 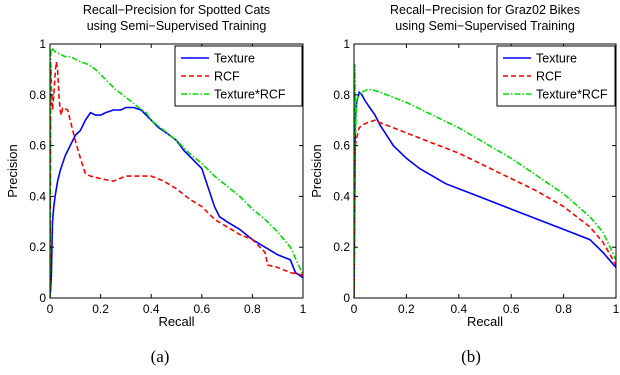 What do you see at coordinates (176, 10) in the screenshot?
I see `chart-title: Recall−Precision for Spotted Cats` at bounding box center [176, 10].